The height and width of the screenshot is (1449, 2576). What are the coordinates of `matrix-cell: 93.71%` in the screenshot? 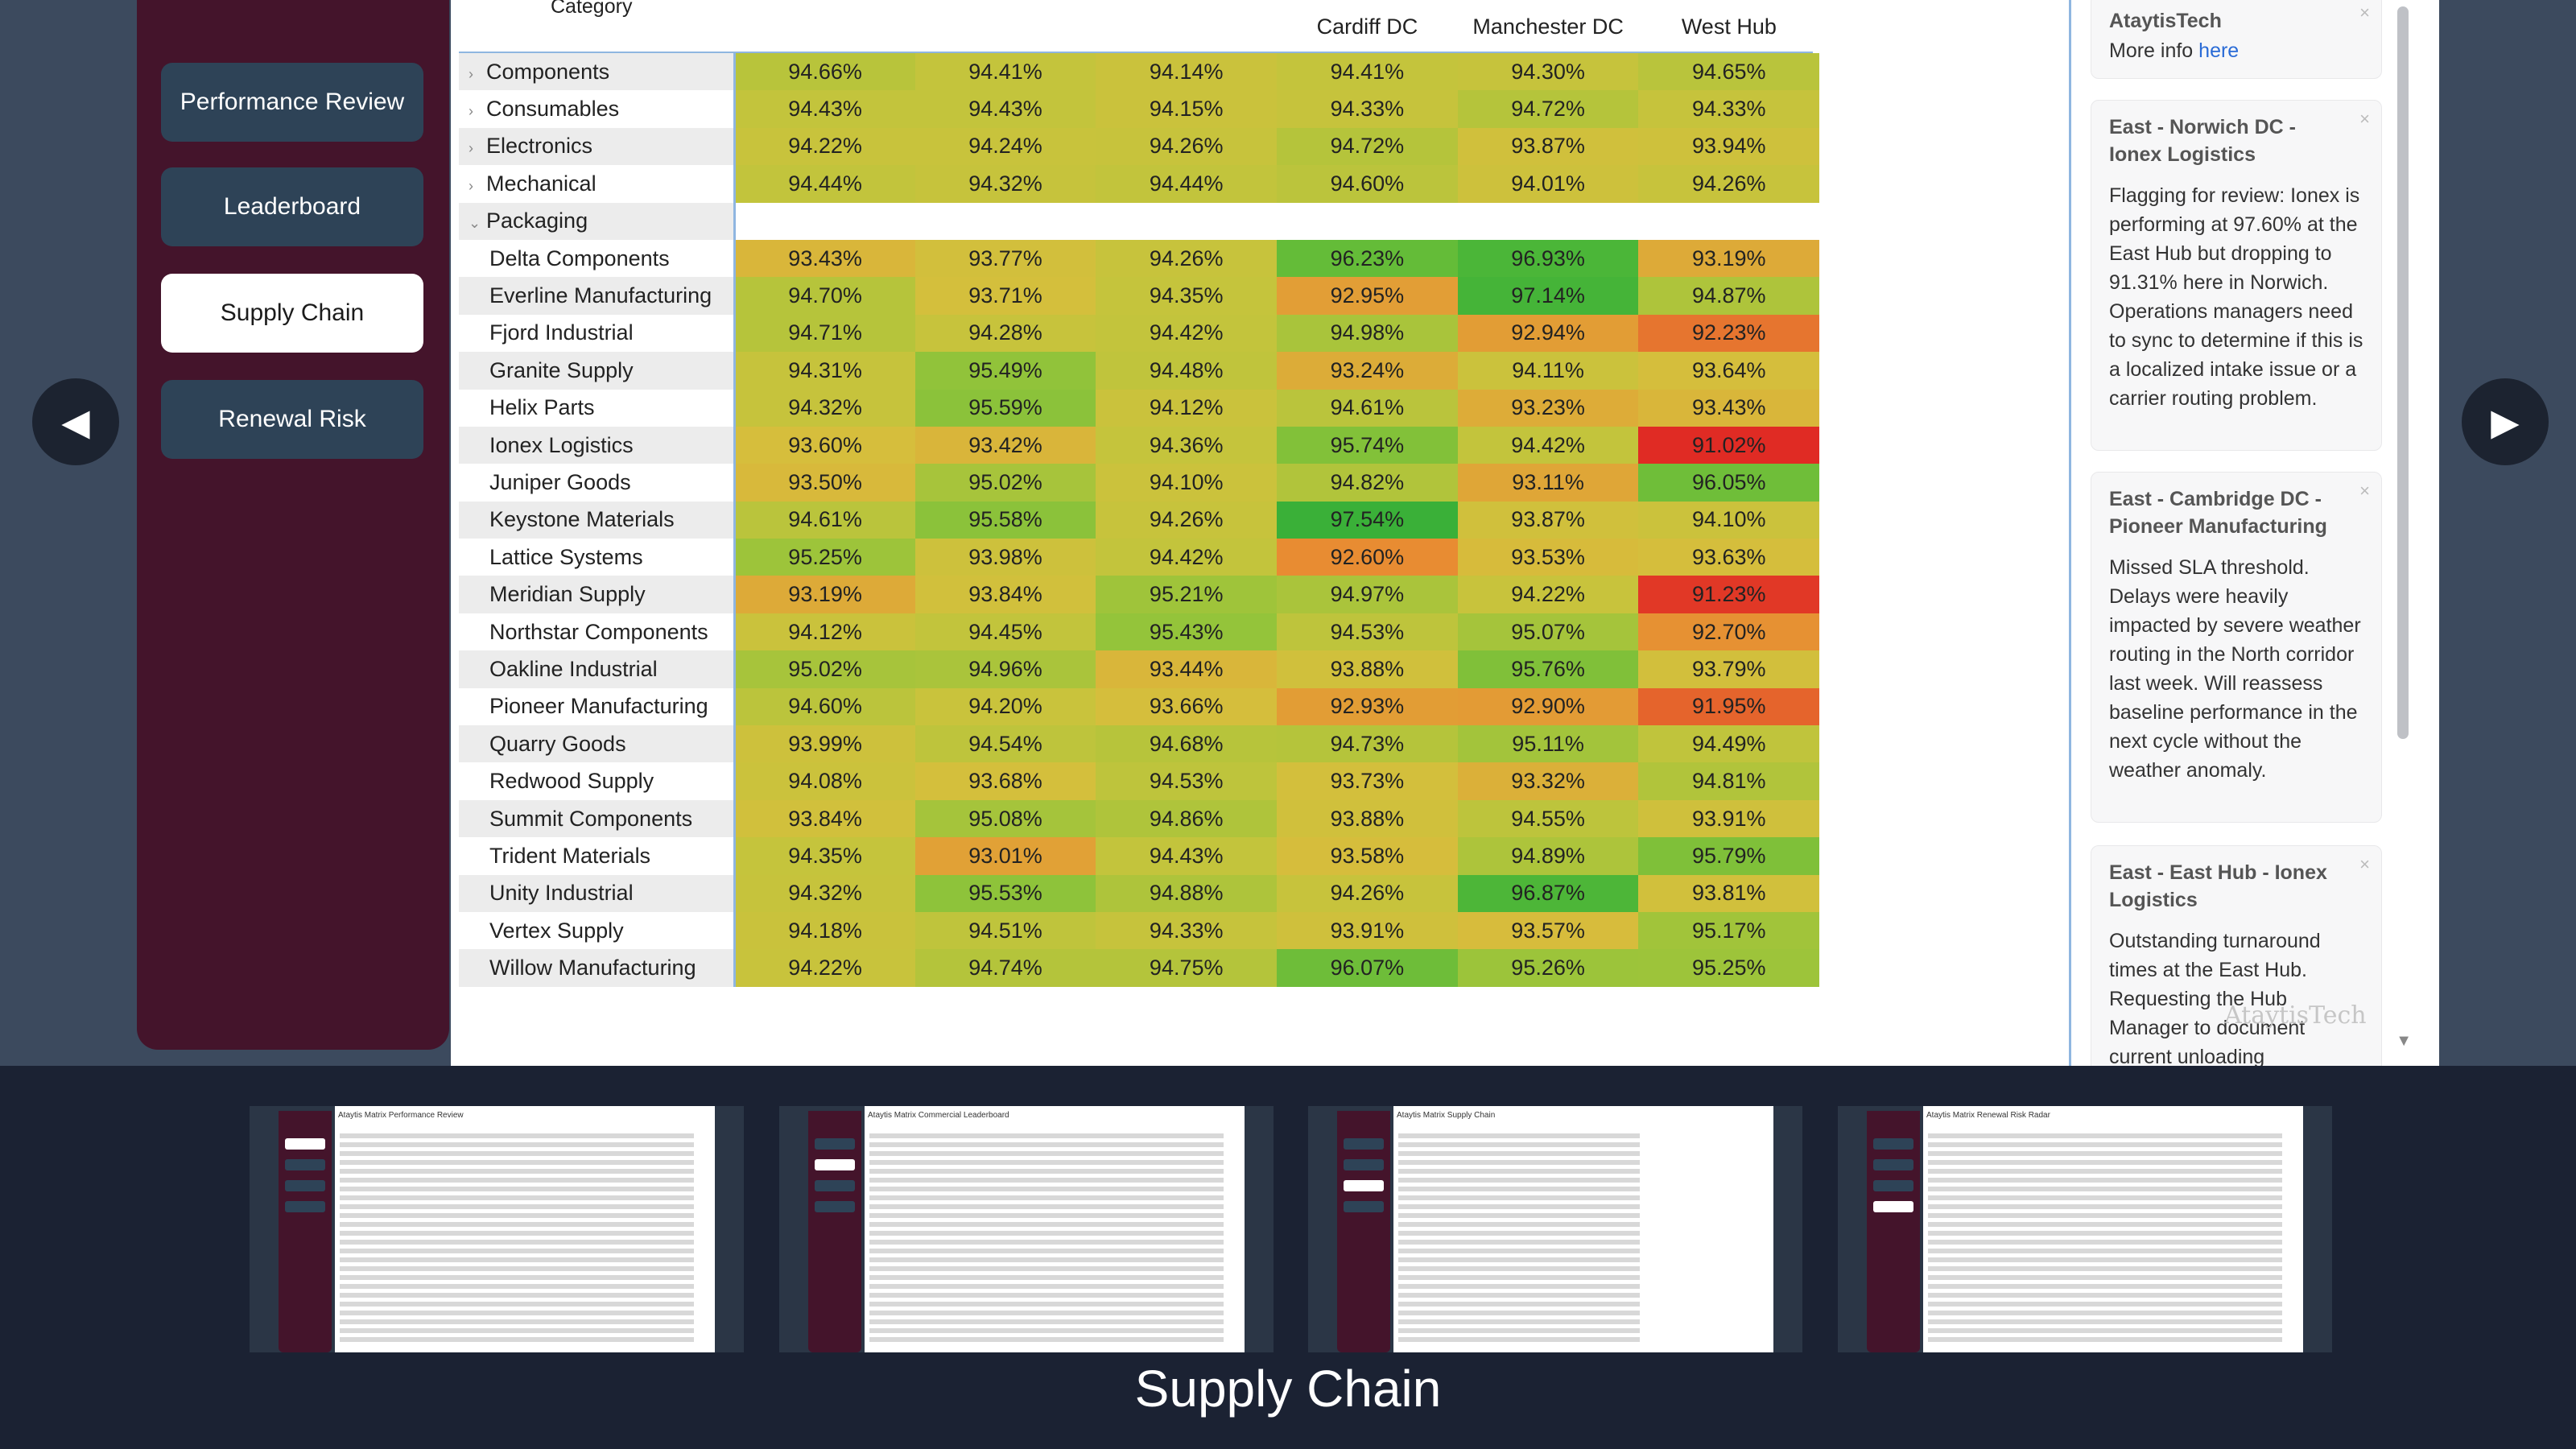 It's located at (1005, 296).